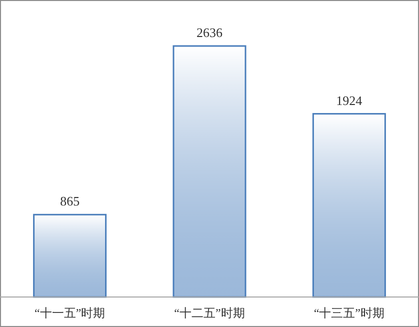  I want to click on x-tick-label: “十三五”时期, so click(349, 313).